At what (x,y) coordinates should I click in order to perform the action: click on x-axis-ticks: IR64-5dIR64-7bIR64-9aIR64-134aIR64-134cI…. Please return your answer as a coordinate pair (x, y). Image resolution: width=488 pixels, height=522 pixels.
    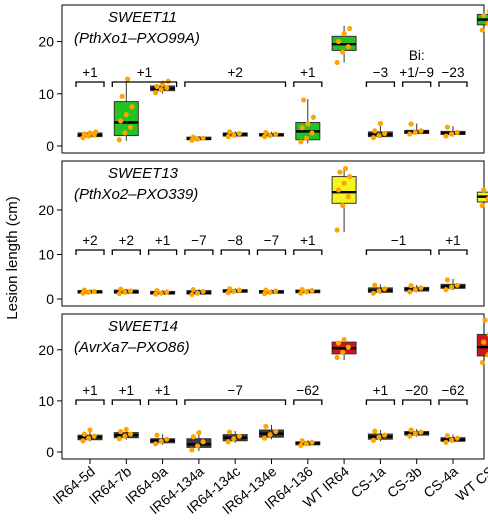
    Looking at the image, I should click on (268, 488).